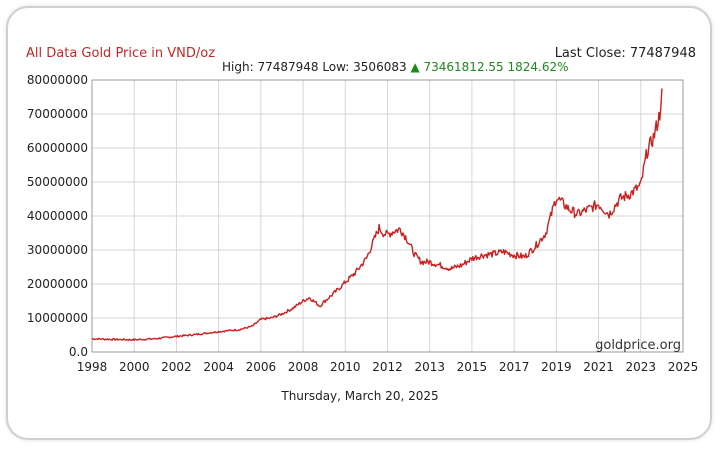 The width and height of the screenshot is (720, 449). Describe the element at coordinates (57, 318) in the screenshot. I see `y-tick-label: 10000000` at that location.